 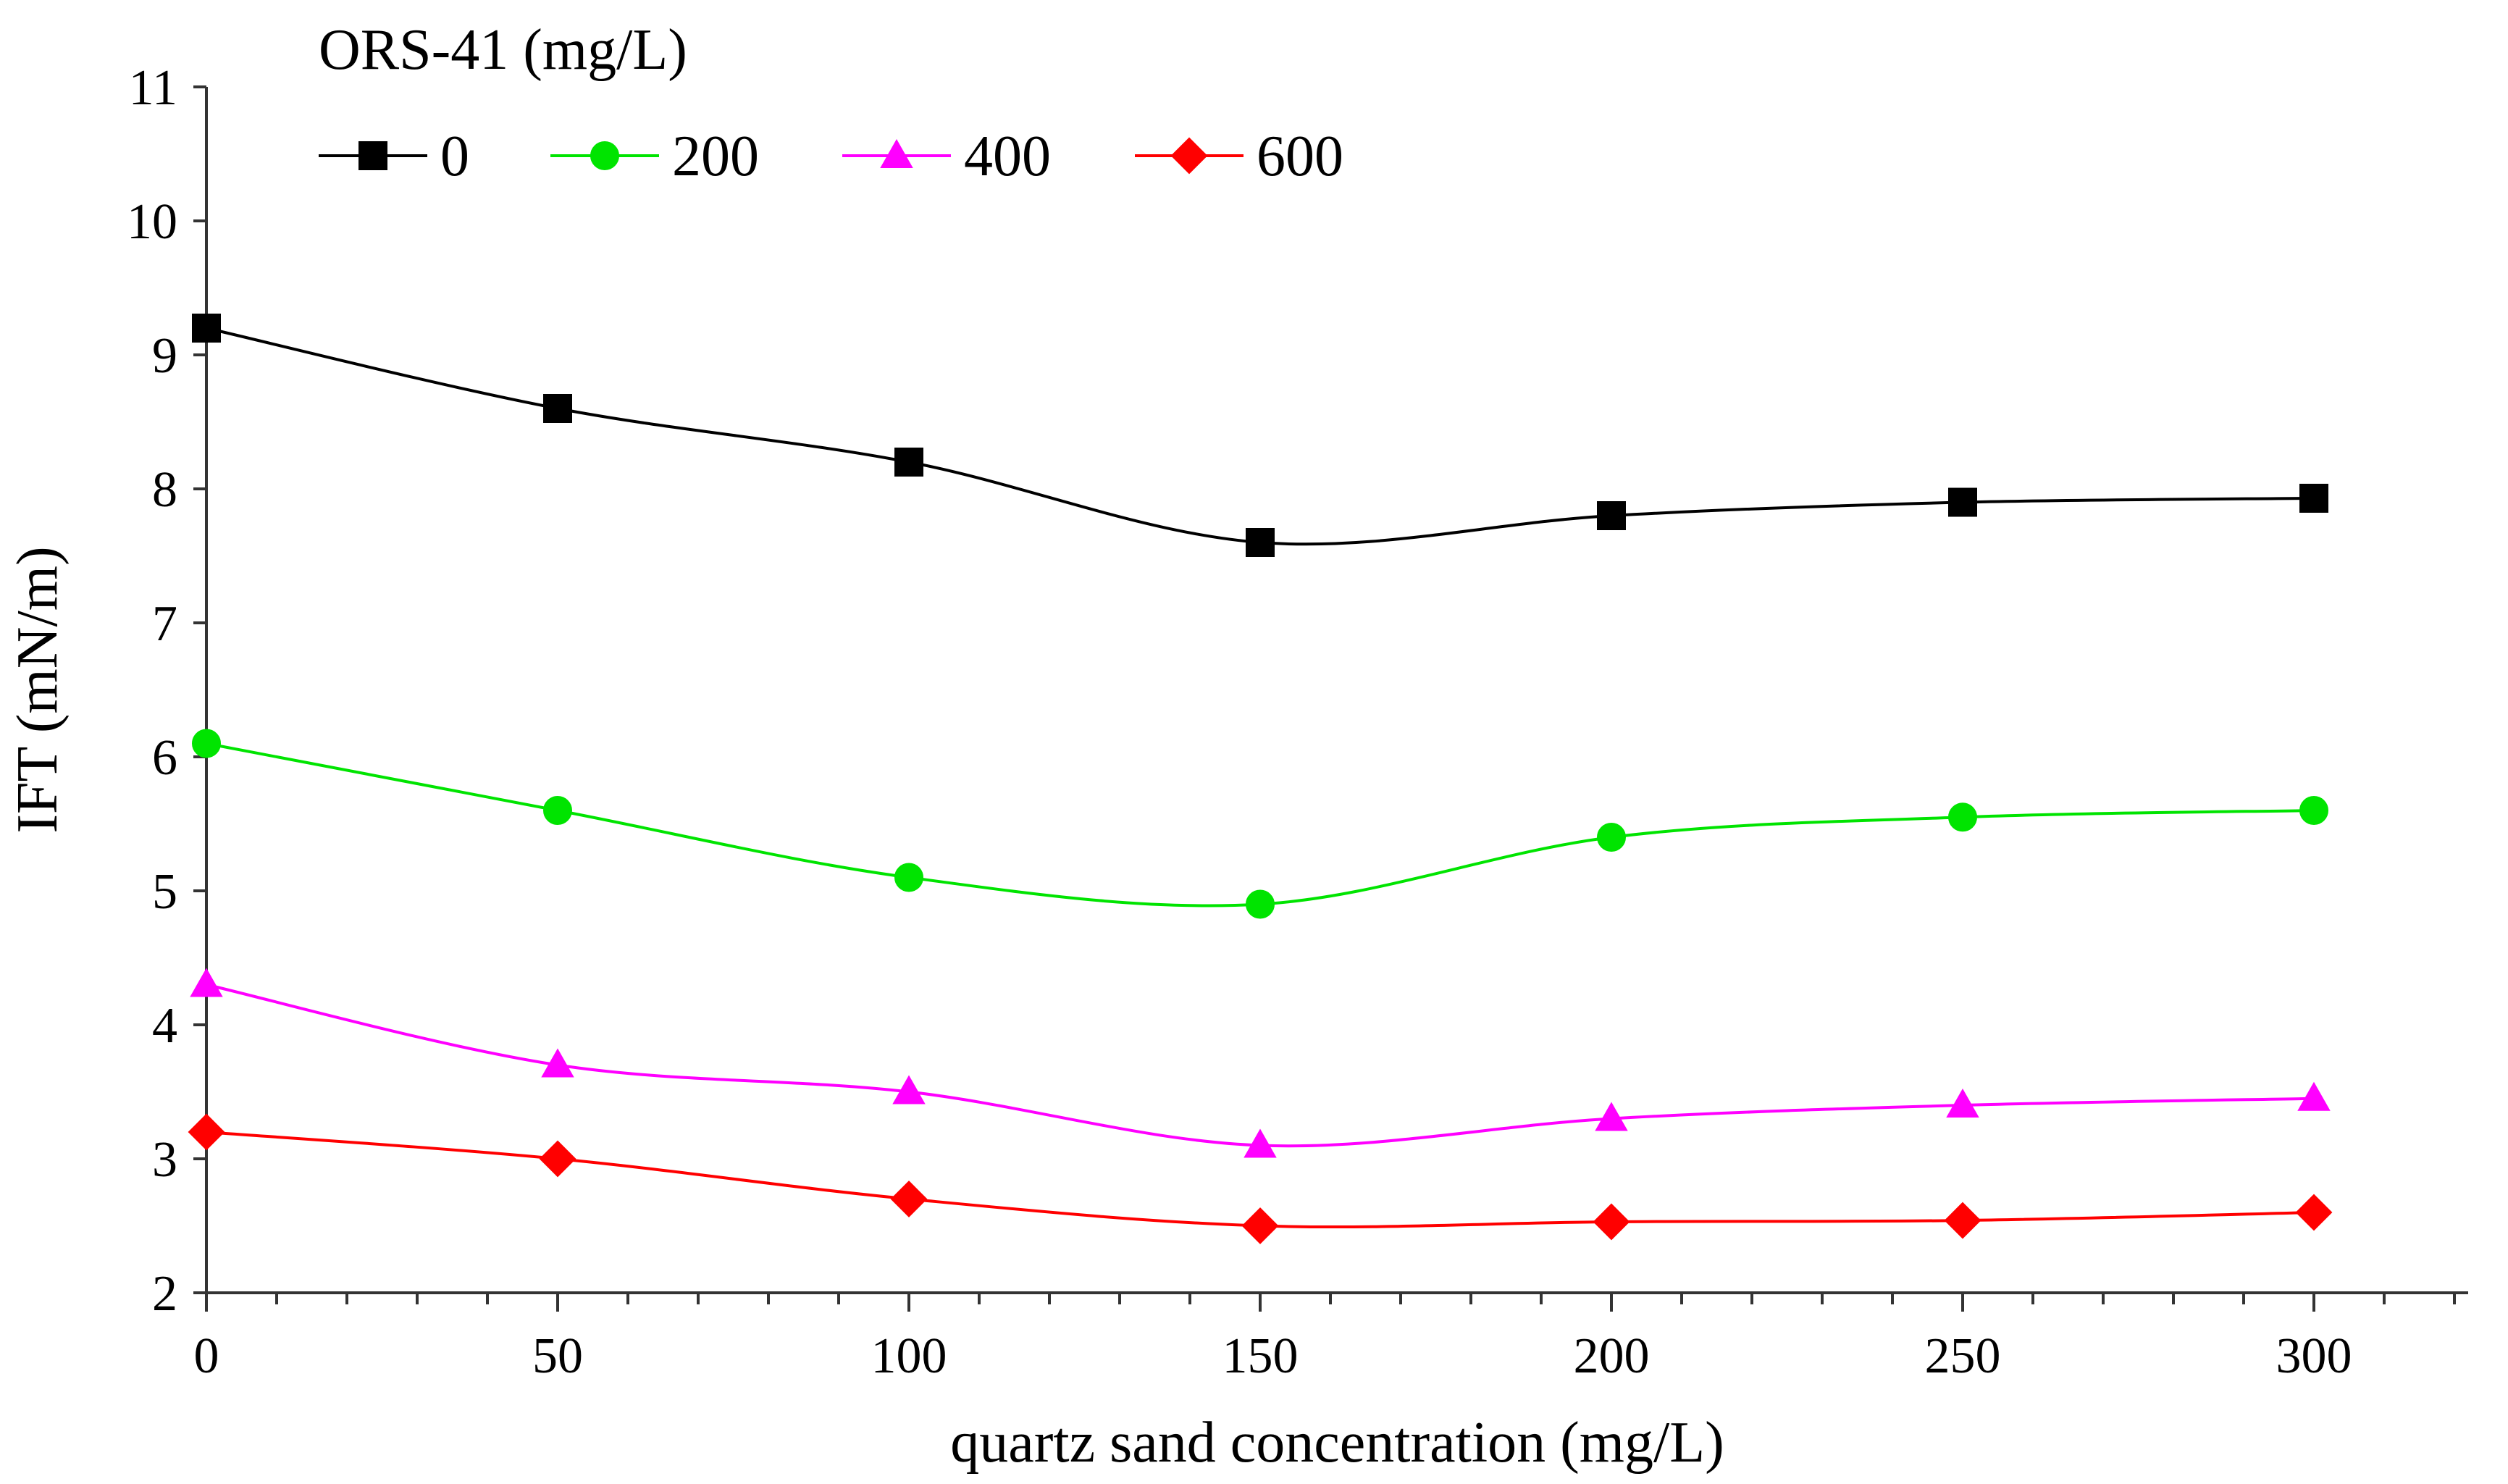 I want to click on x-tick-label-0: 0, so click(x=207, y=1356).